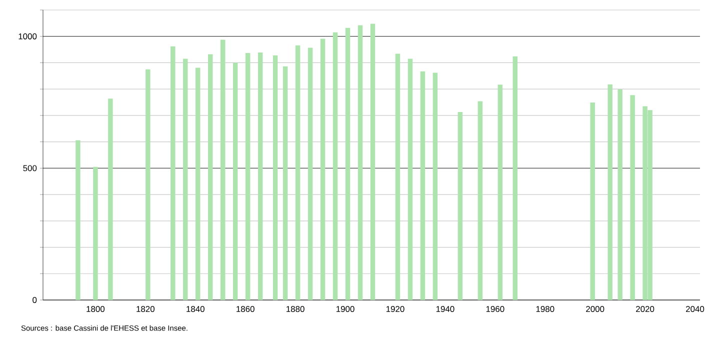 The image size is (710, 340). What do you see at coordinates (695, 309) in the screenshot?
I see `x-tick-label: 2040` at bounding box center [695, 309].